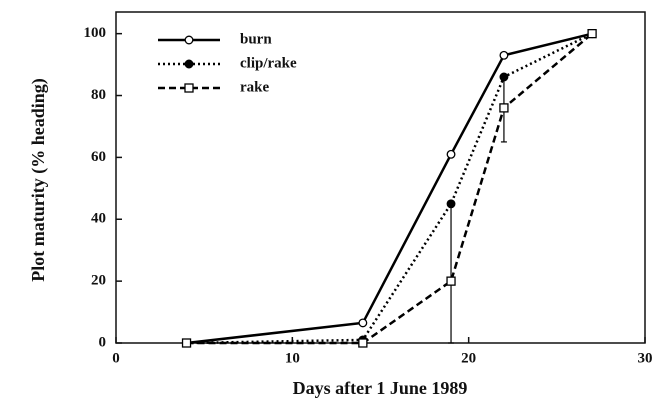  Describe the element at coordinates (98, 157) in the screenshot. I see `y-tick-label: 60` at that location.